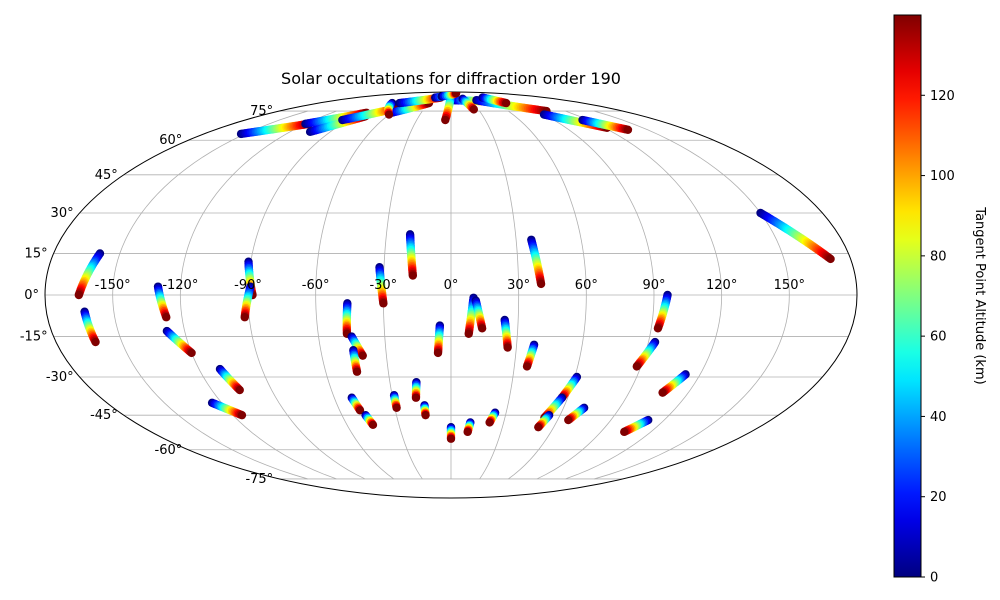 This screenshot has width=1000, height=600. What do you see at coordinates (60, 377) in the screenshot?
I see `latitude-label: -30°` at bounding box center [60, 377].